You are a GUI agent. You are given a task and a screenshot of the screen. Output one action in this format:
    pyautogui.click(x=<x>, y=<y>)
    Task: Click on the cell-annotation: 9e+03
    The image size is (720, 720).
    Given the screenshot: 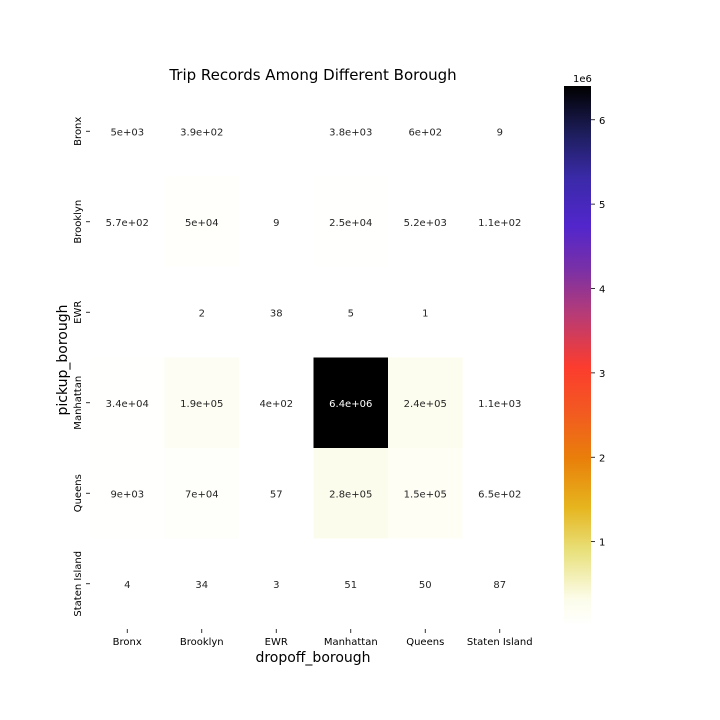 What is the action you would take?
    pyautogui.click(x=127, y=494)
    